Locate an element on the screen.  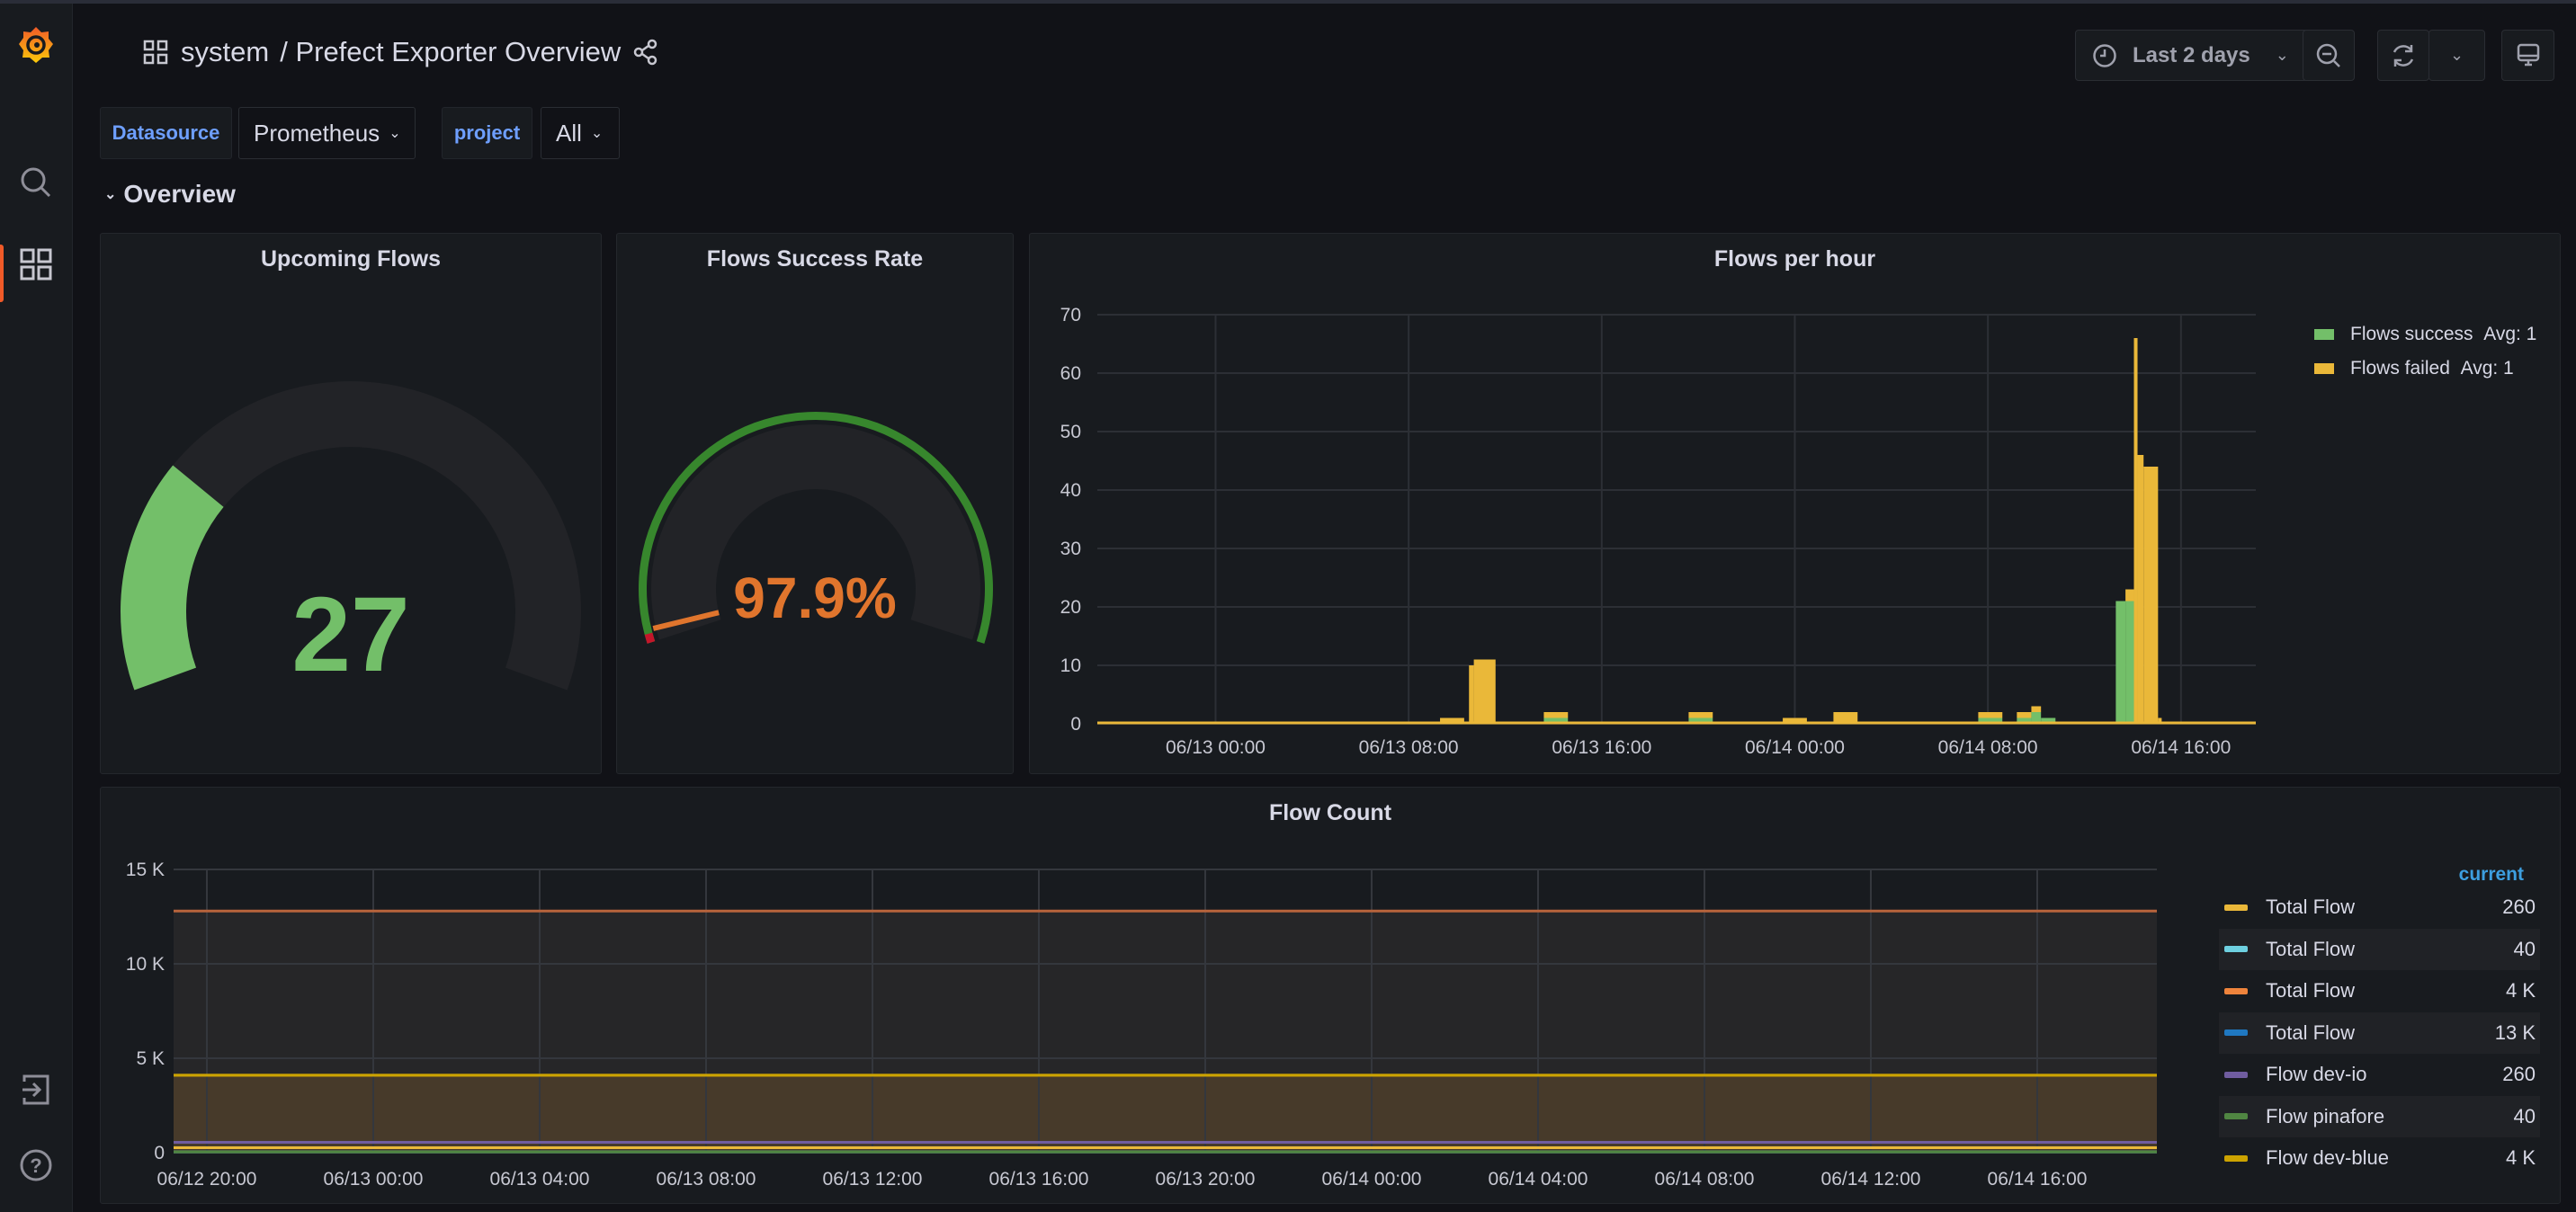
legend-row: Total Flow 13 K is located at coordinates (2379, 1032).